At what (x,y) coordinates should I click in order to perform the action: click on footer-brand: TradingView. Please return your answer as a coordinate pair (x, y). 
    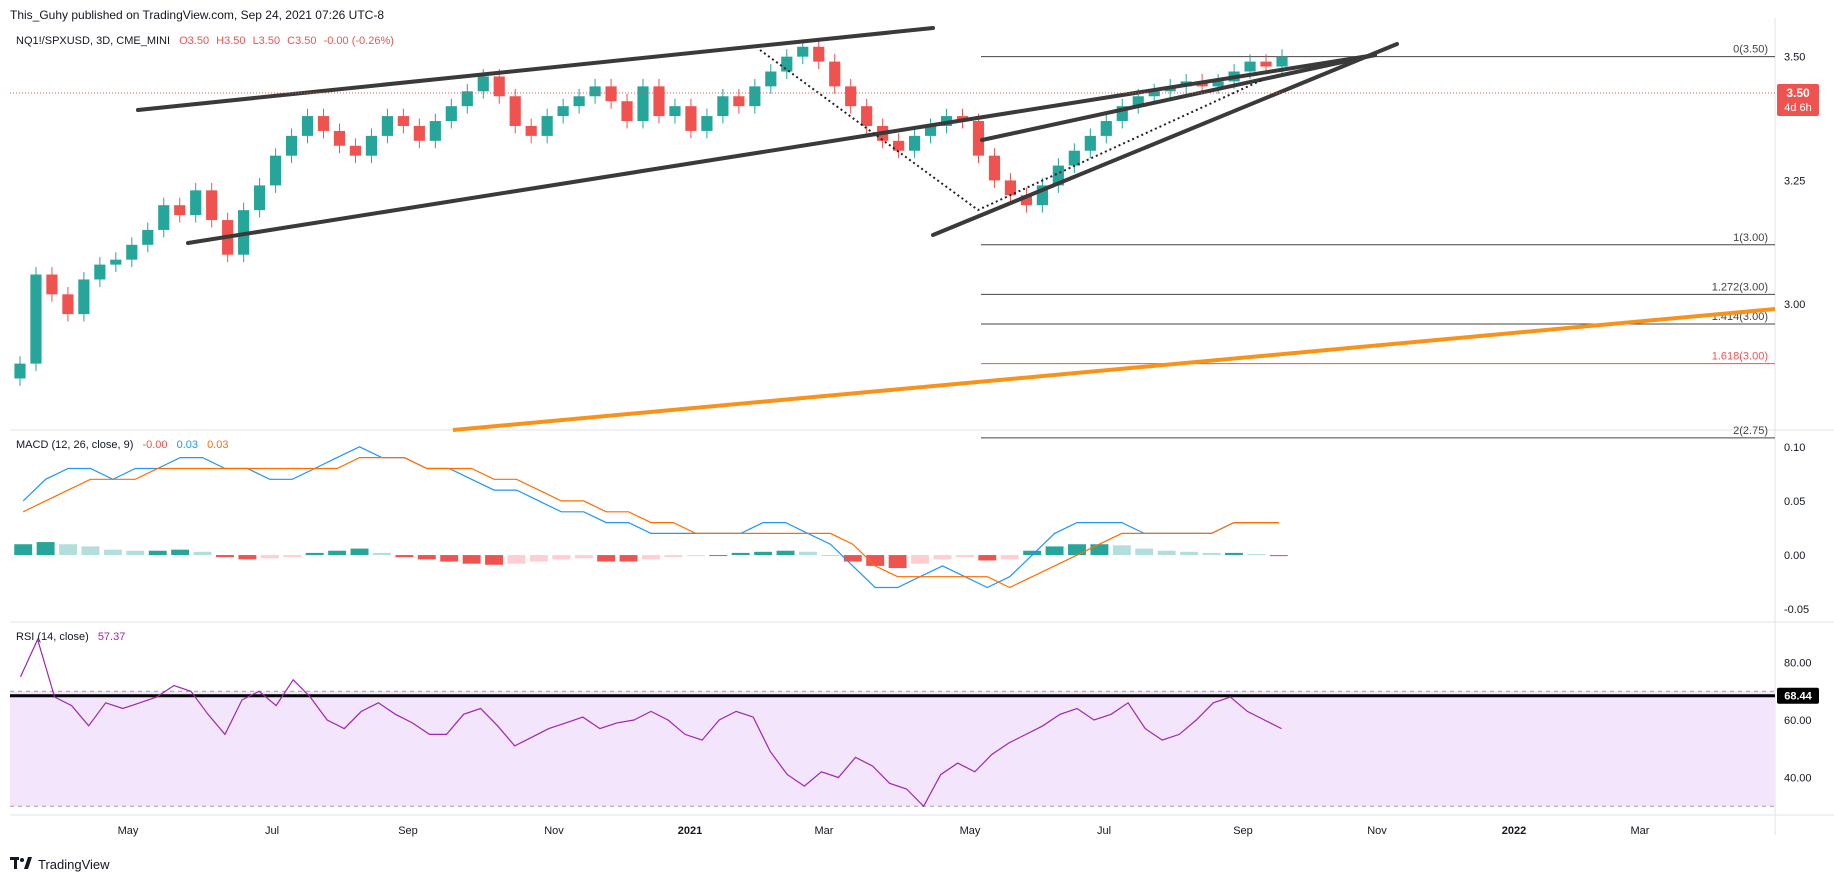
    Looking at the image, I should click on (74, 864).